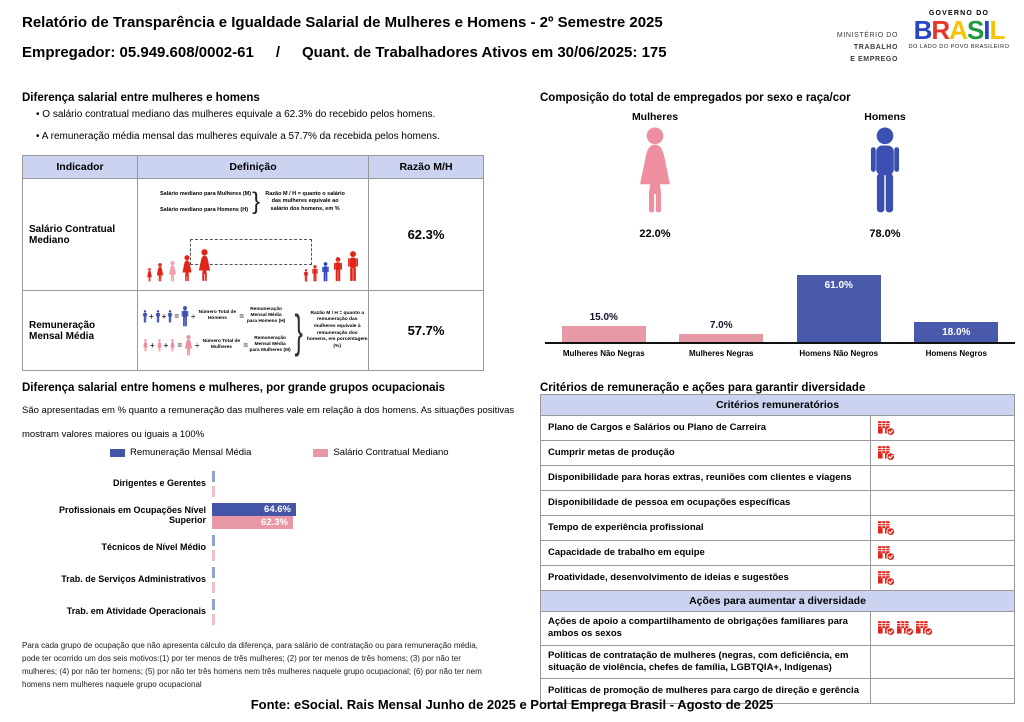  I want to click on pink-tick, so click(213, 587).